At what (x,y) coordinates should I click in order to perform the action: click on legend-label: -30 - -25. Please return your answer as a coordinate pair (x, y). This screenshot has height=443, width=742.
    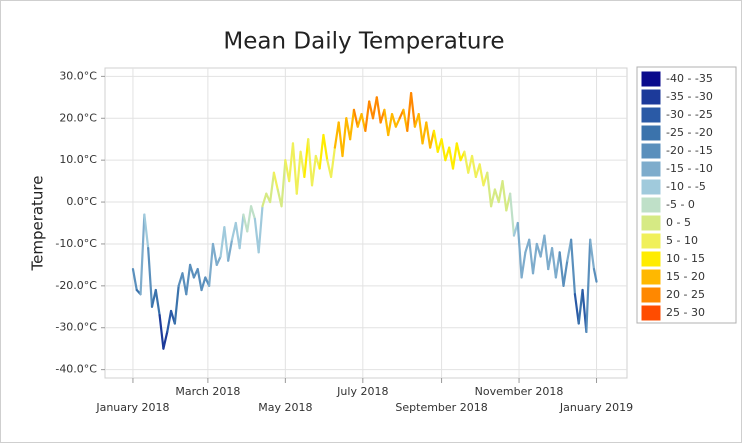
    Looking at the image, I should click on (689, 114).